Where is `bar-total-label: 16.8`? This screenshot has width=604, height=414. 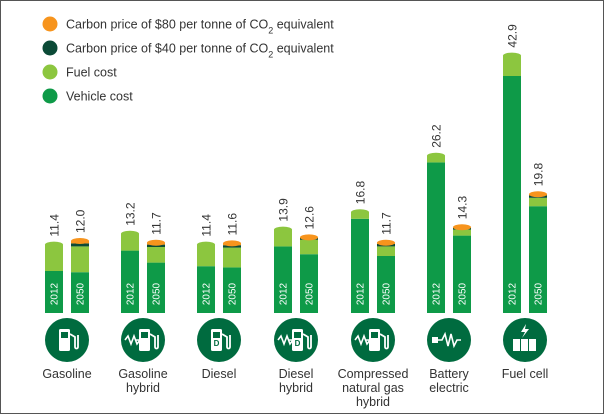
bar-total-label: 16.8 is located at coordinates (361, 193).